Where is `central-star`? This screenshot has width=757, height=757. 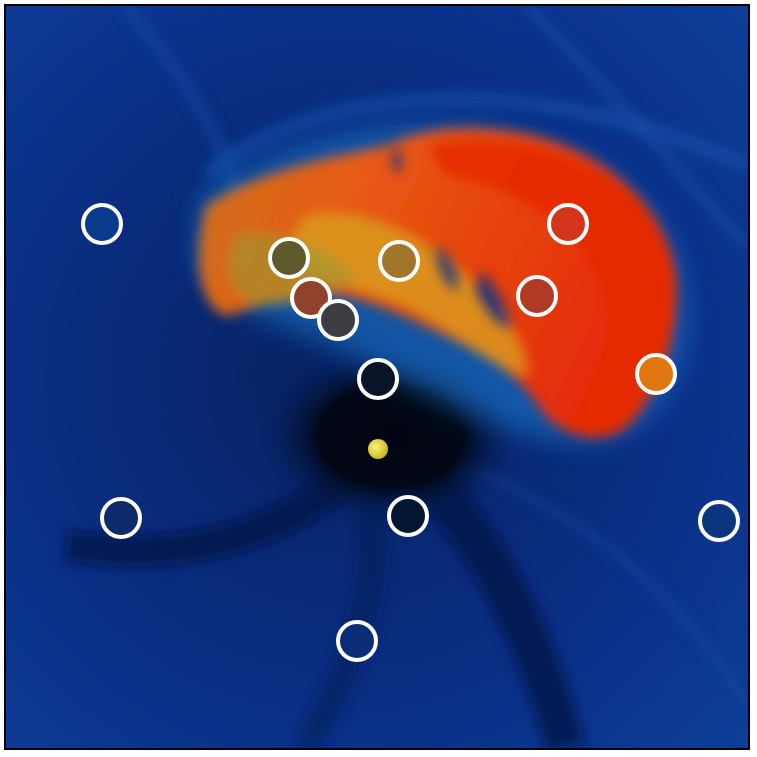
central-star is located at coordinates (378, 449).